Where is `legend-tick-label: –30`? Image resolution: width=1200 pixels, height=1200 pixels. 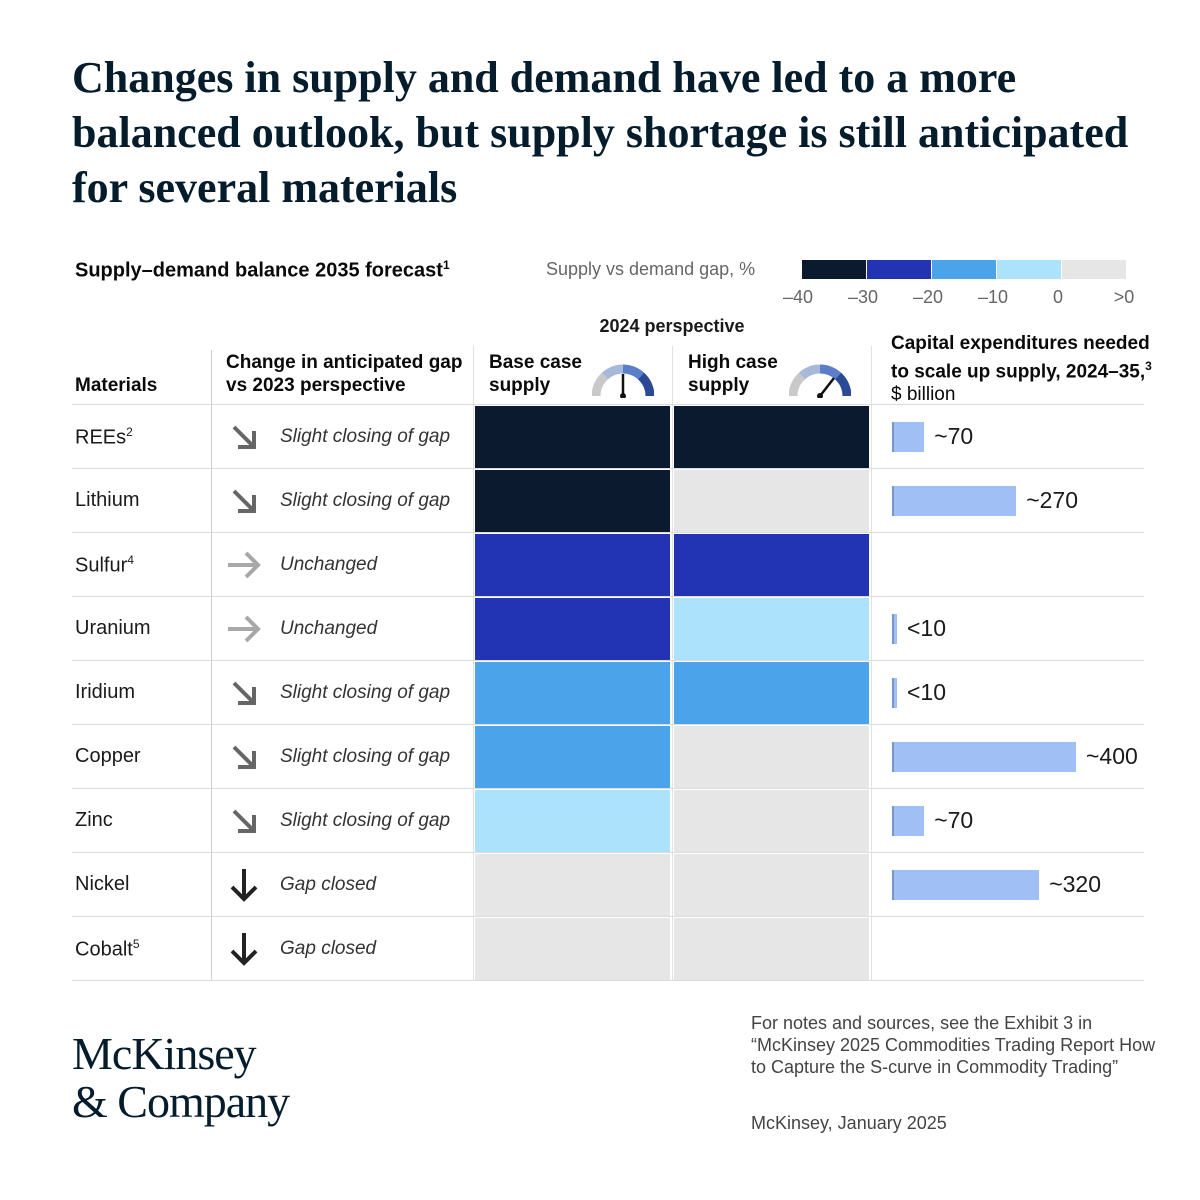 legend-tick-label: –30 is located at coordinates (863, 297).